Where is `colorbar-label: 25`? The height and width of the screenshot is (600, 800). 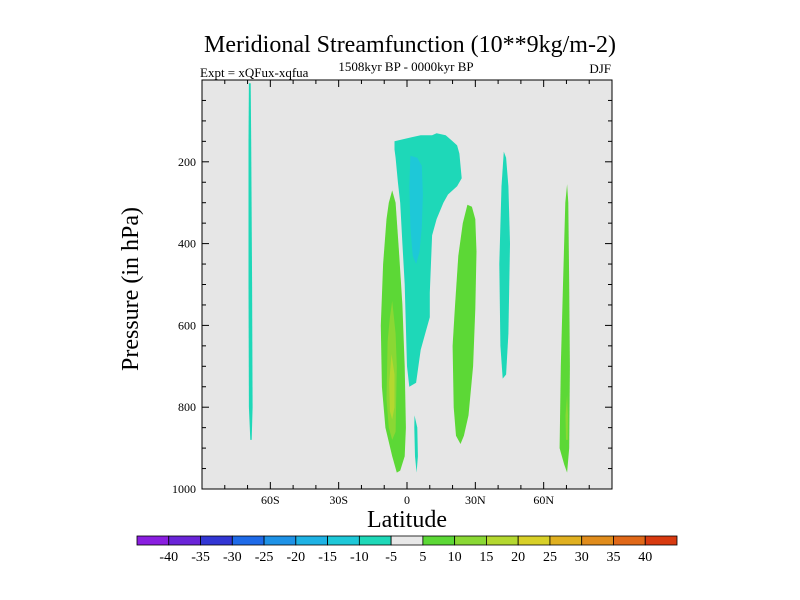 colorbar-label: 25 is located at coordinates (550, 557).